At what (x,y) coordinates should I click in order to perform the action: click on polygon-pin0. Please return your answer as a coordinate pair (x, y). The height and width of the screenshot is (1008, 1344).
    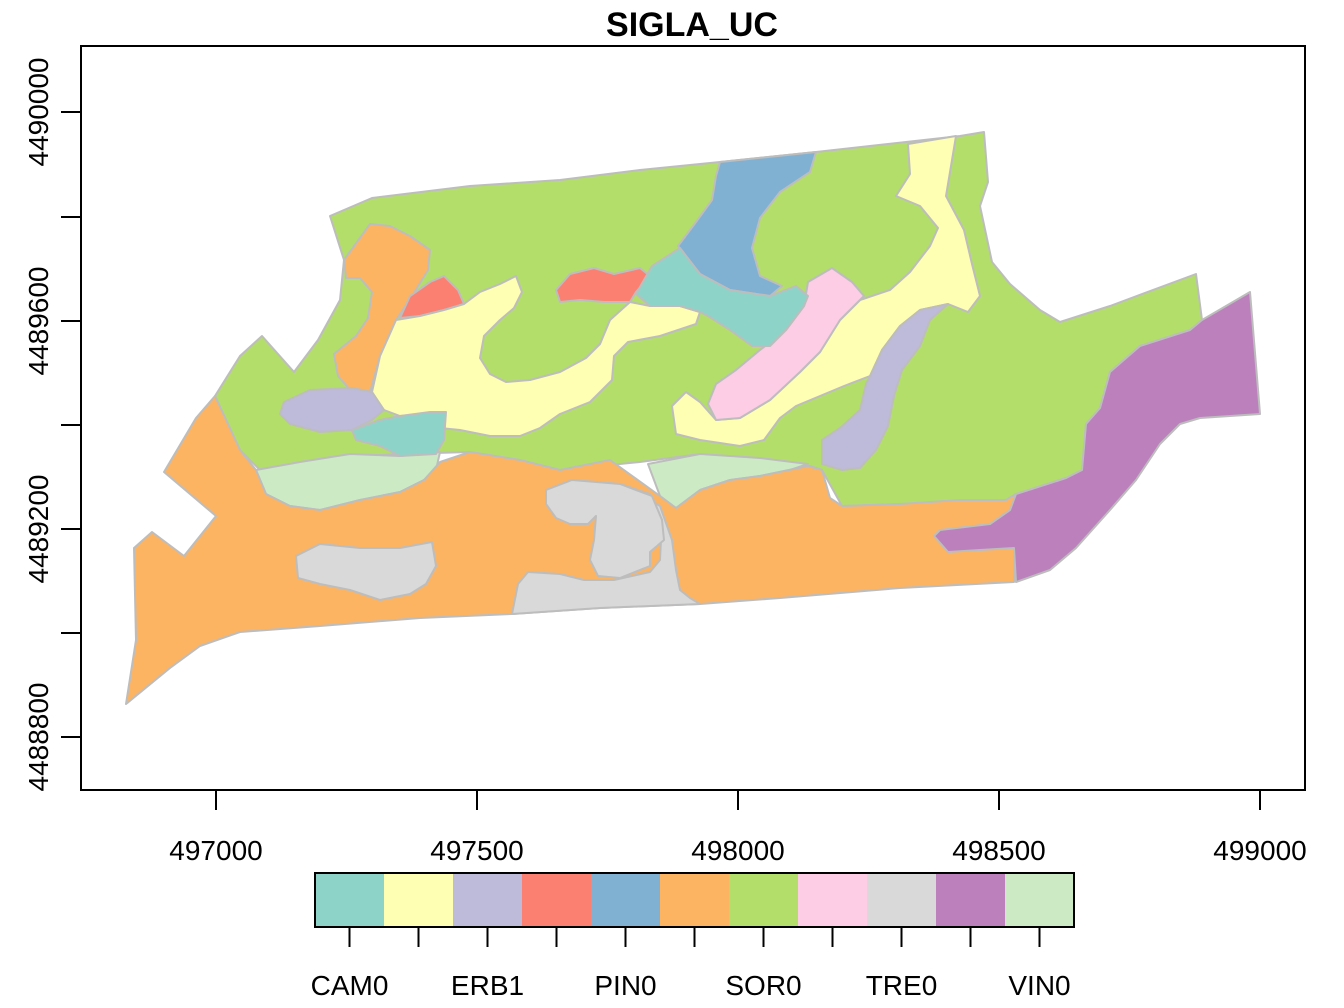
    Looking at the image, I should click on (747, 224).